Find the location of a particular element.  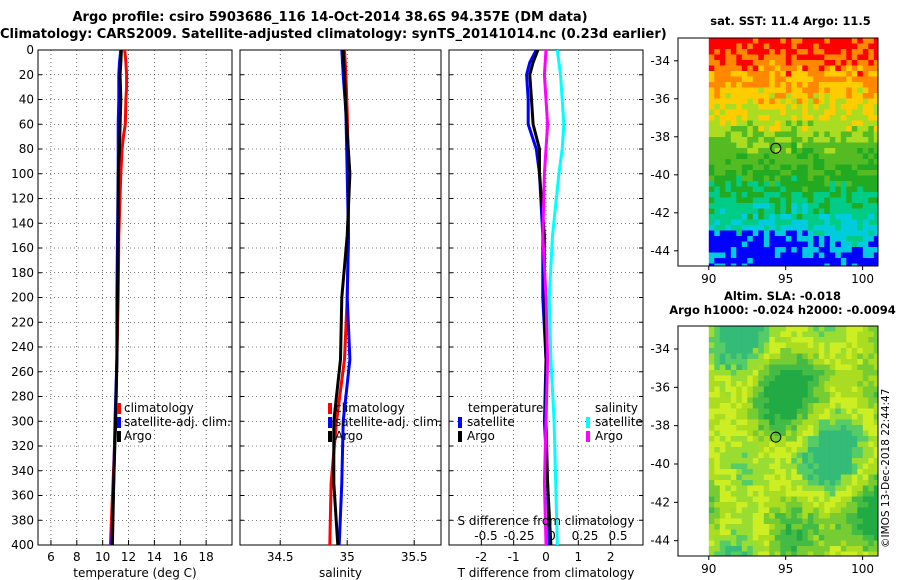

depth-tick-label: 340 is located at coordinates (22, 471).